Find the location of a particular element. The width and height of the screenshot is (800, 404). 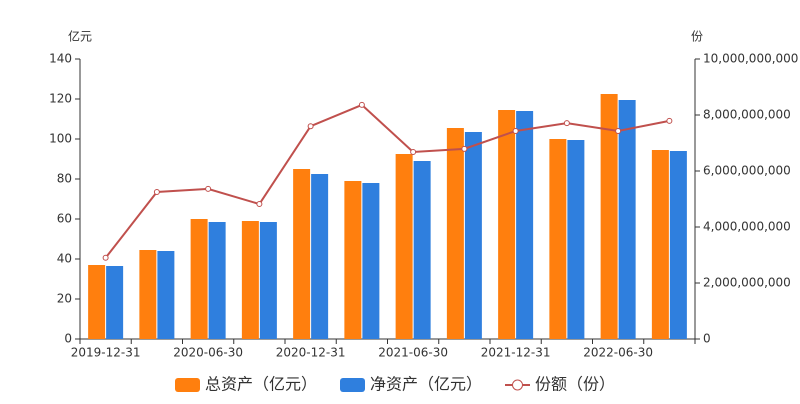

y2-tick-label: 2,000,000,000 is located at coordinates (747, 283).